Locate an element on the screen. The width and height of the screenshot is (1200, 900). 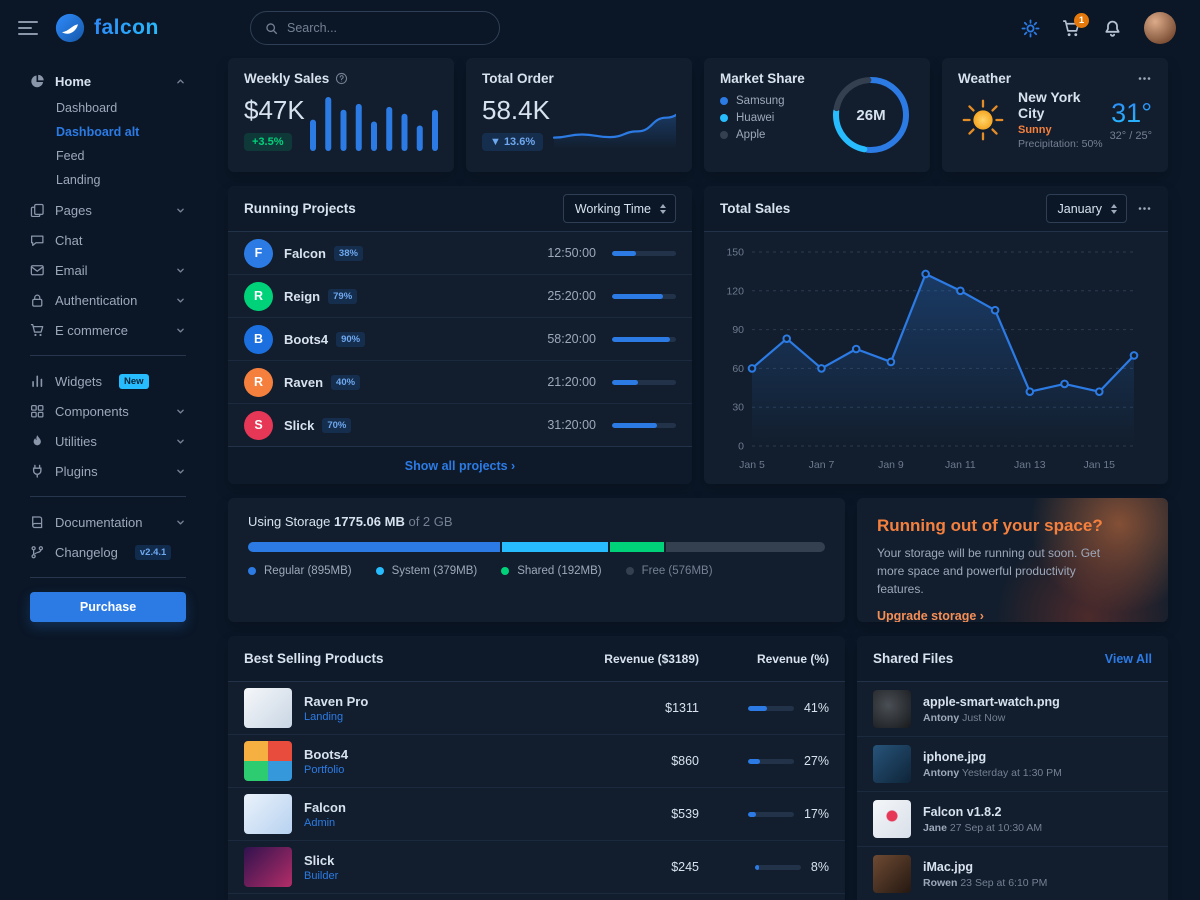
project-time: 31:20:00 is located at coordinates (571, 425).